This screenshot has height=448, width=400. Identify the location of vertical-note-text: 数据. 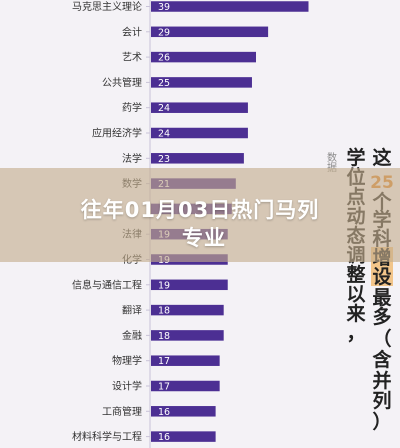
(331, 162).